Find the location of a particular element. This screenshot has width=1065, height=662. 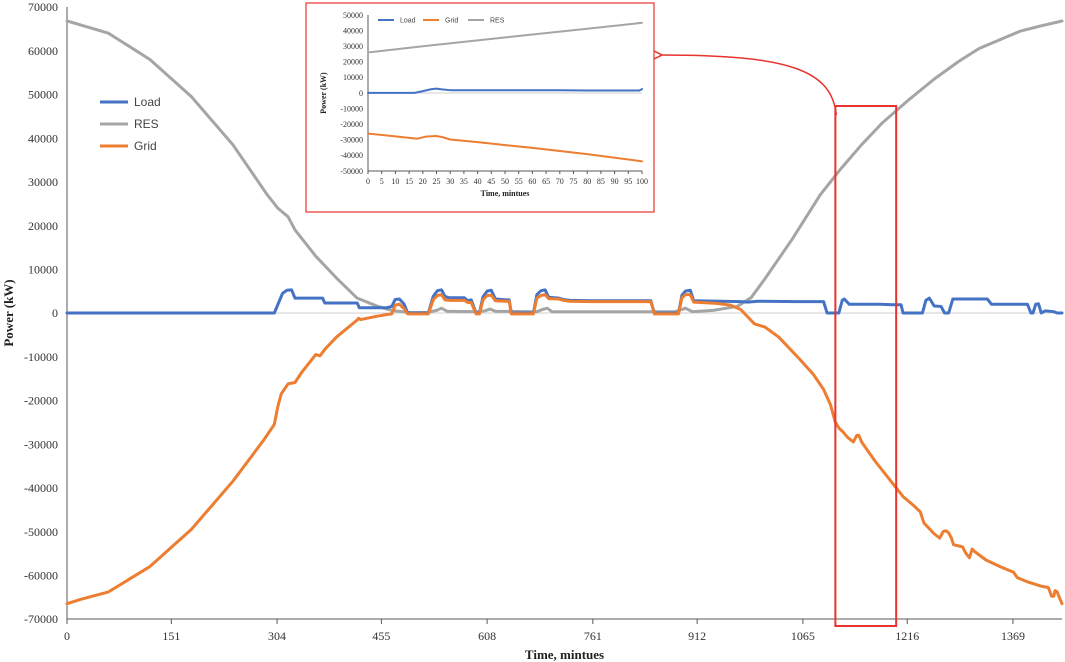

x-tick-label: 35 is located at coordinates (464, 181).